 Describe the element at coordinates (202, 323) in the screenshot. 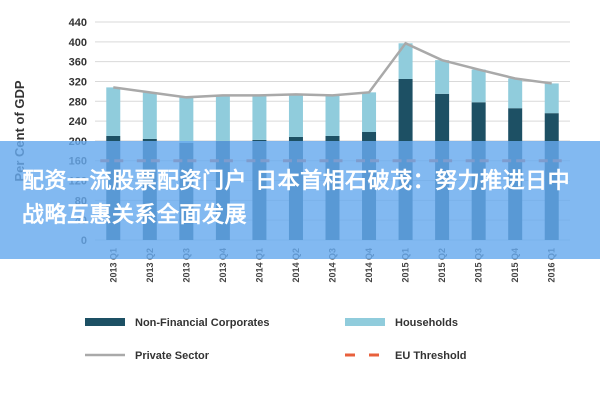

I see `legend-label: Non-Financial Corporates` at that location.